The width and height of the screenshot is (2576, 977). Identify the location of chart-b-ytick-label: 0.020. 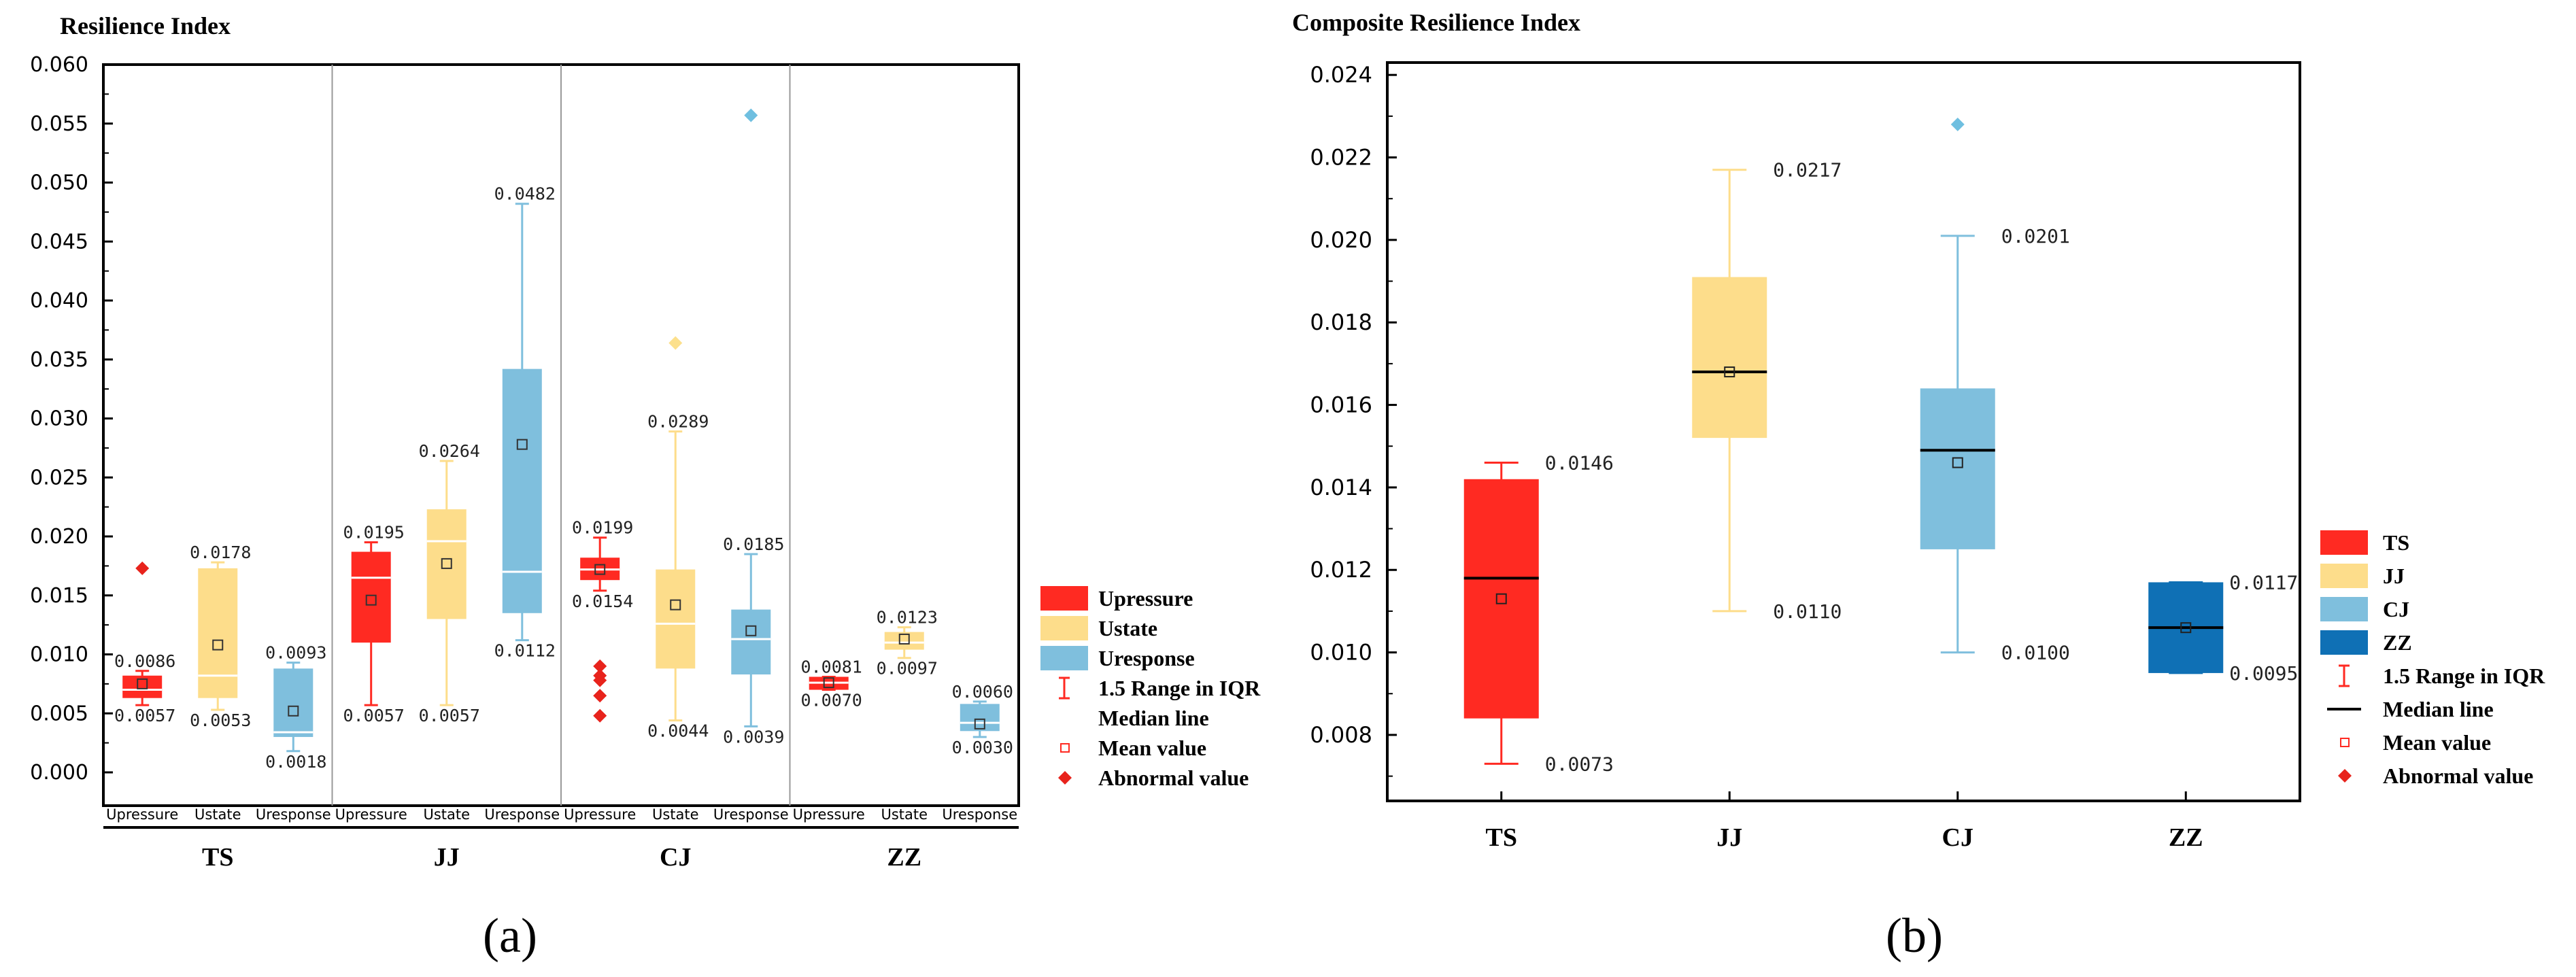
(1341, 240).